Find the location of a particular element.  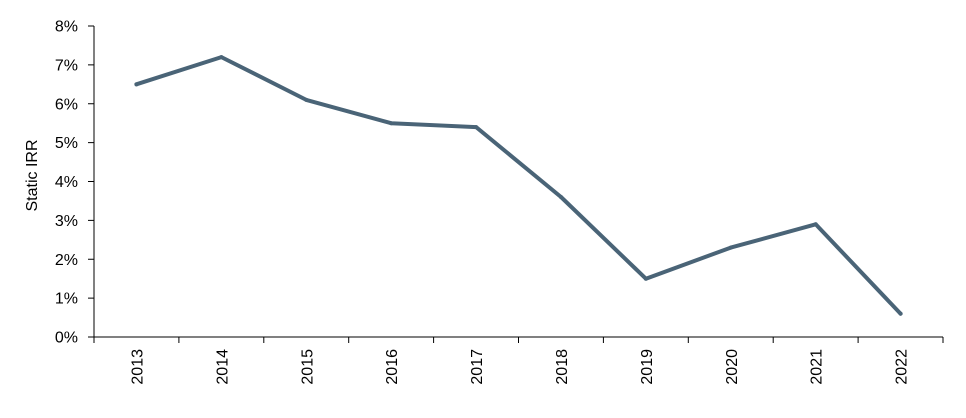

x-tick-label: 2019 is located at coordinates (647, 367).